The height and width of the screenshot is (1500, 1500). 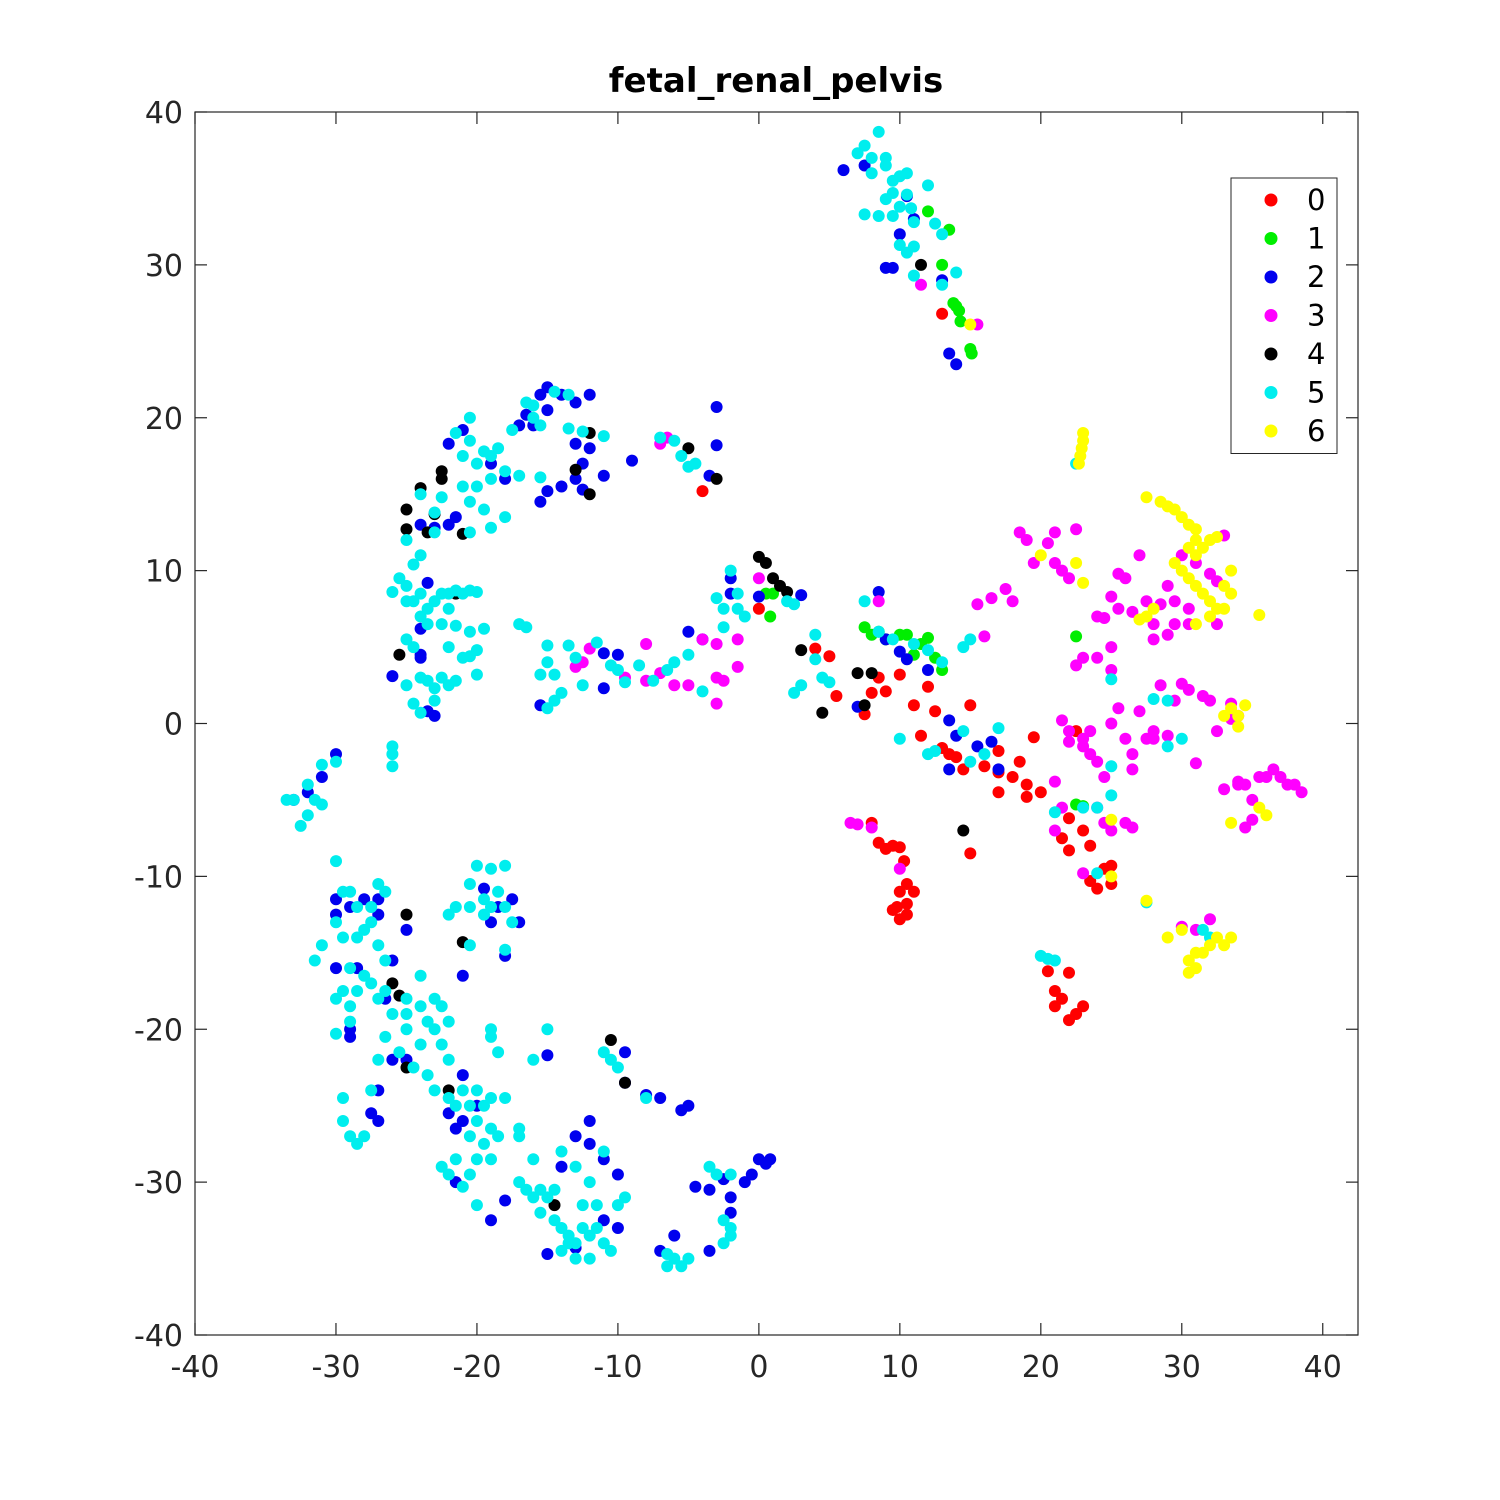 What do you see at coordinates (1316, 200) in the screenshot?
I see `legend-label: 0` at bounding box center [1316, 200].